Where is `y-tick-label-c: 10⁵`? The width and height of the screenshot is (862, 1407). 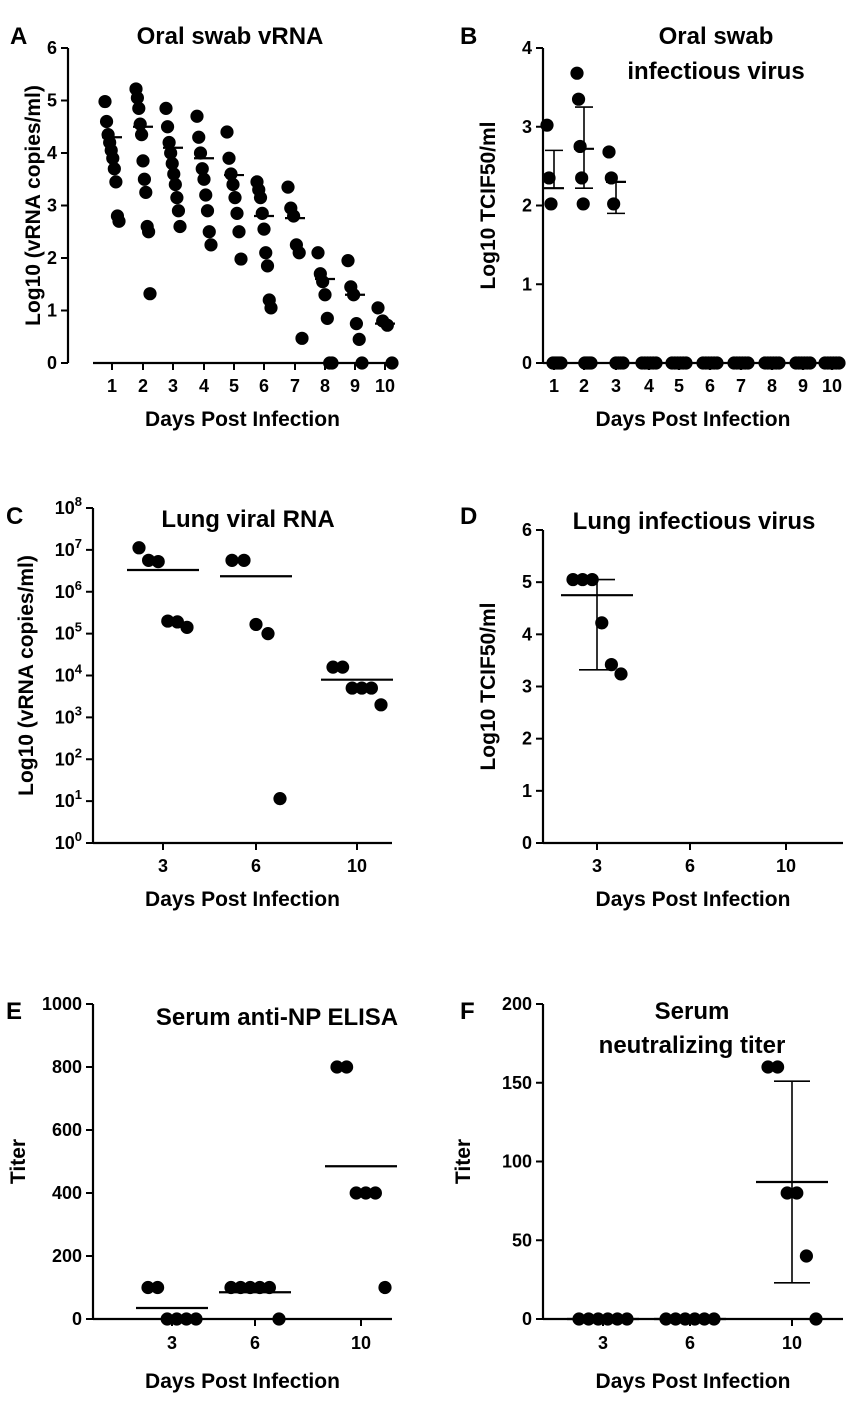 y-tick-label-c: 10⁵ is located at coordinates (68, 632).